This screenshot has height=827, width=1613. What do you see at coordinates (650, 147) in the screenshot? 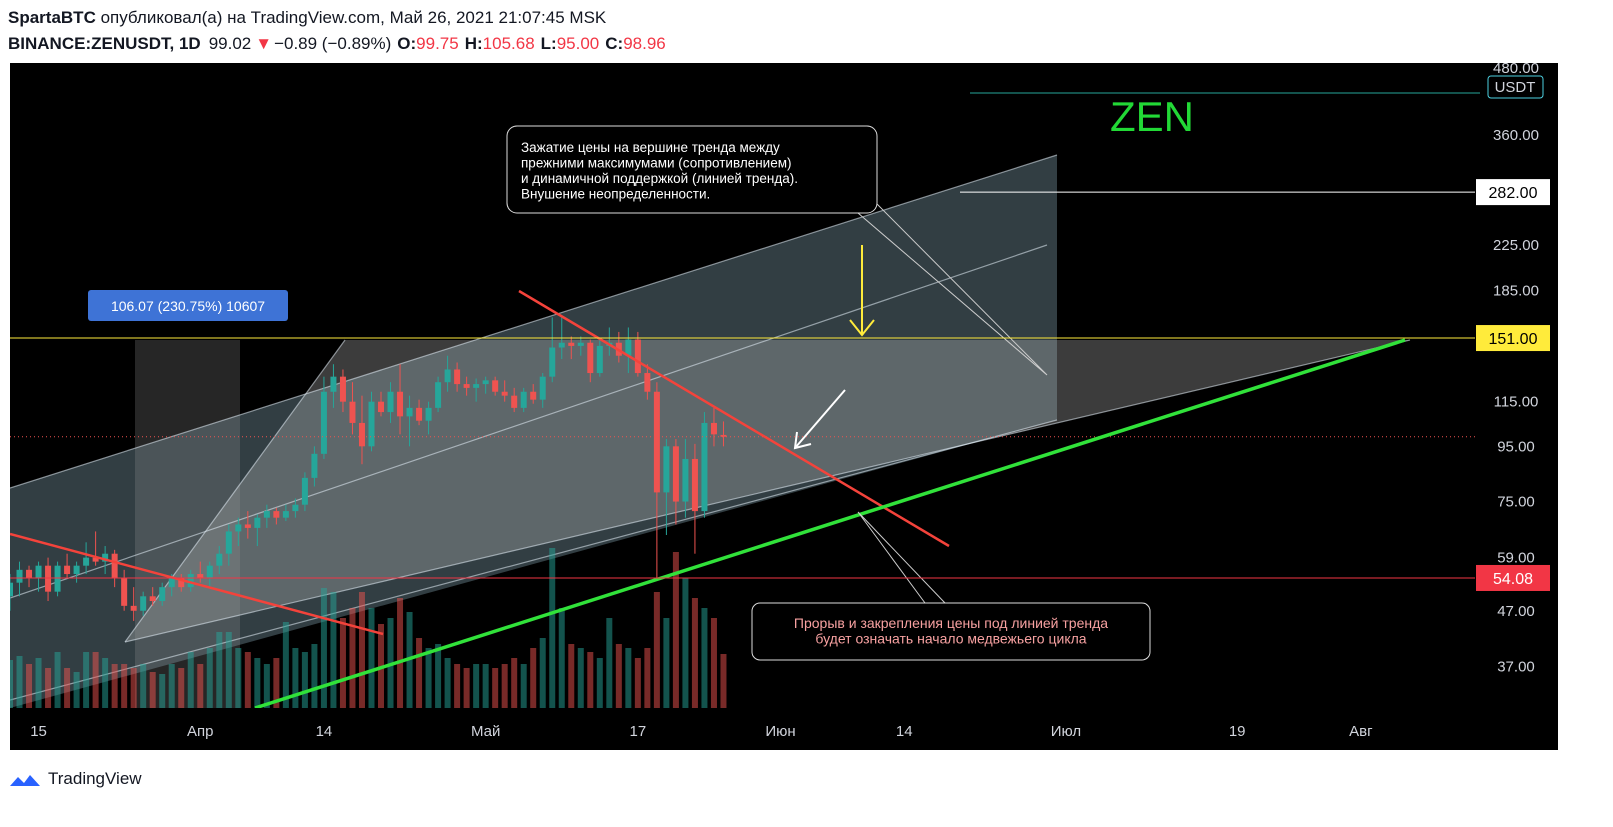
I see `callout-text: Зажатие цены на вершине тренда между` at bounding box center [650, 147].